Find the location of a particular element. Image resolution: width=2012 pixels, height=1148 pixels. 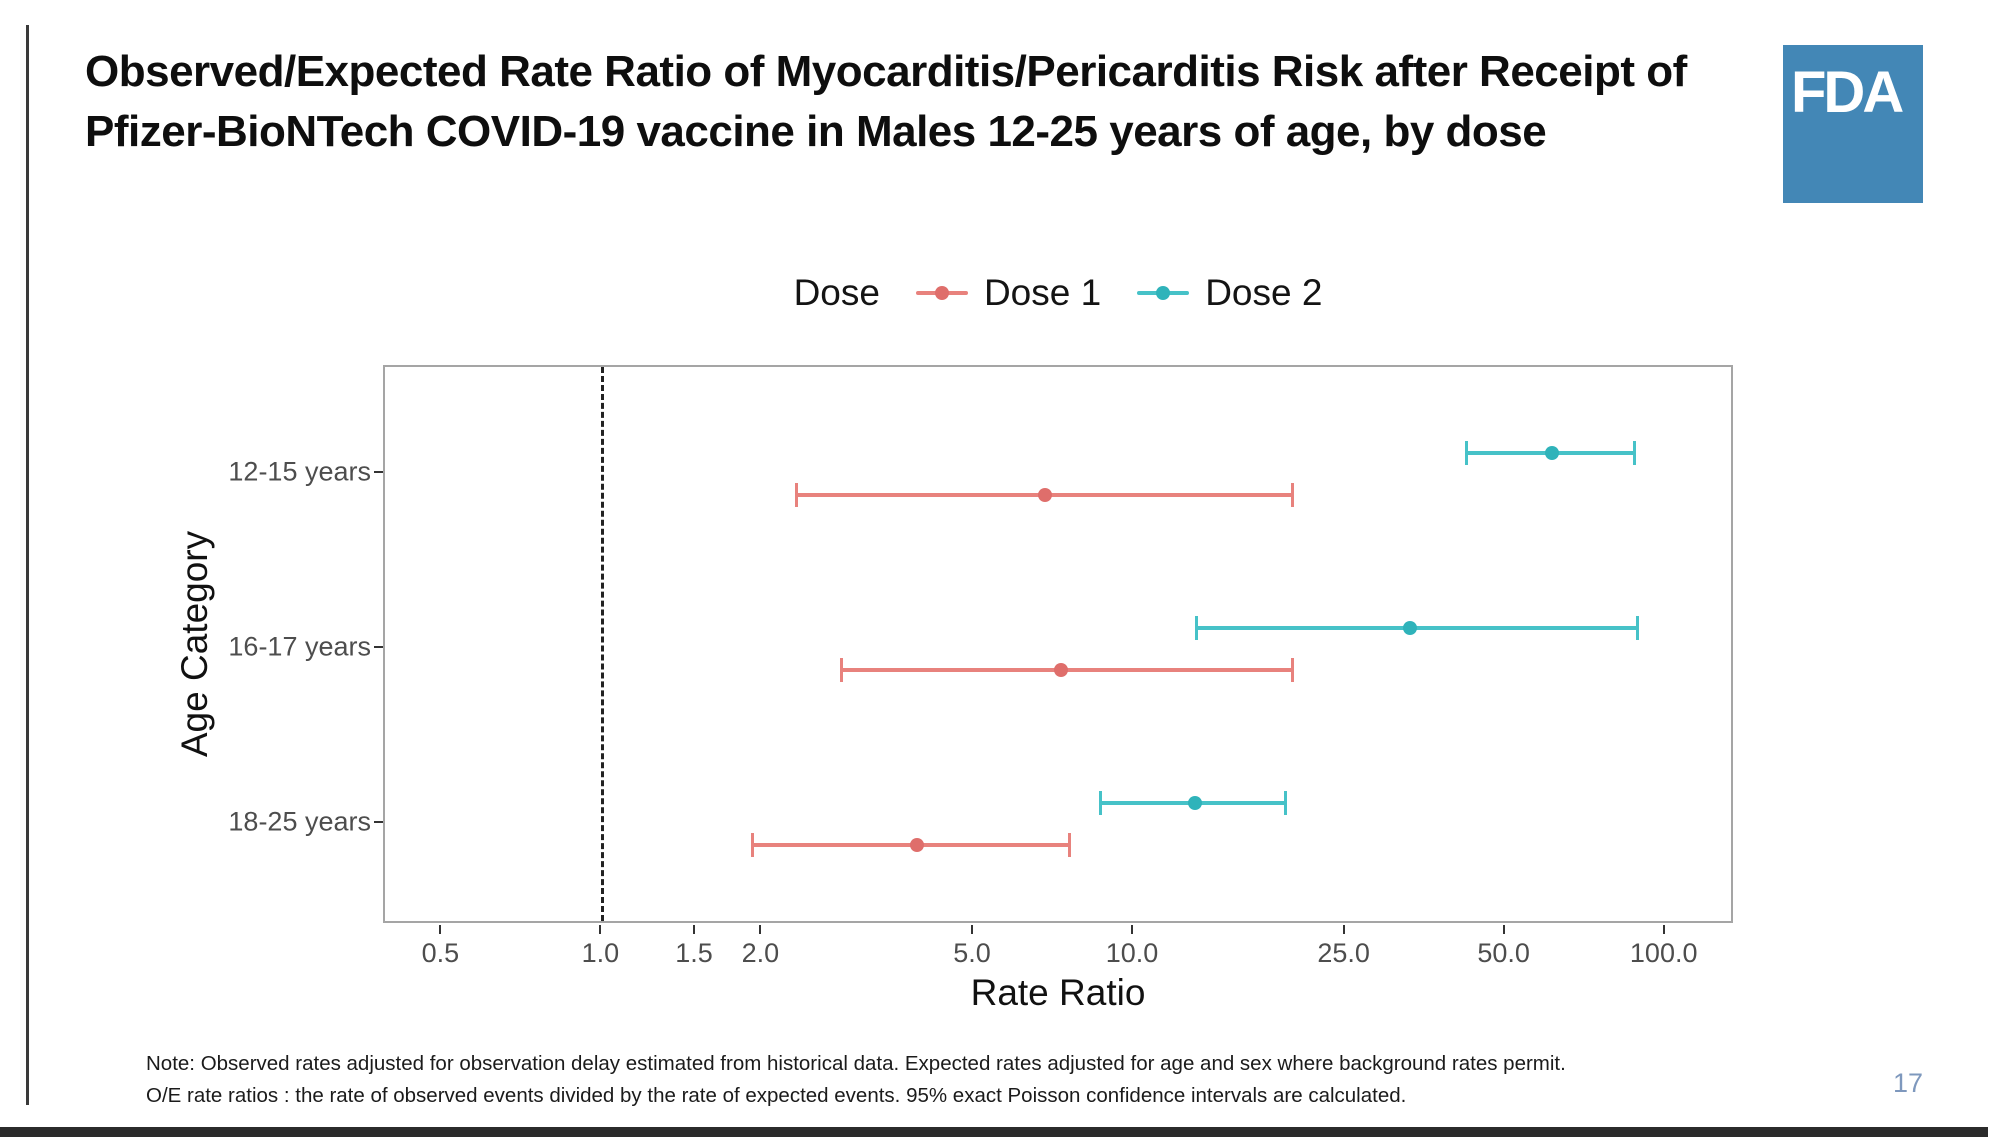

x-tick-label-50.0: 50.0 is located at coordinates (1503, 953).